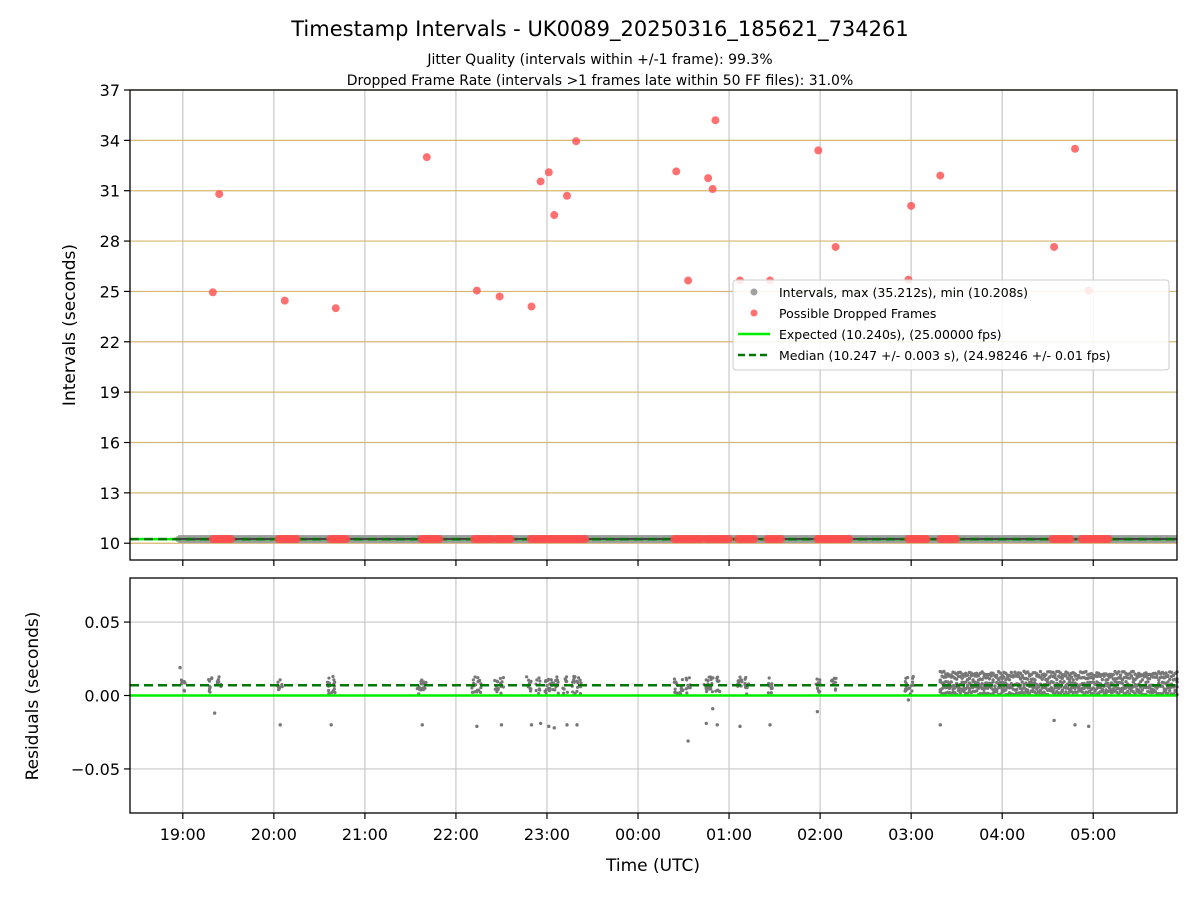 The height and width of the screenshot is (904, 1200). I want to click on bottom-xtick-label: 05:00, so click(1093, 834).